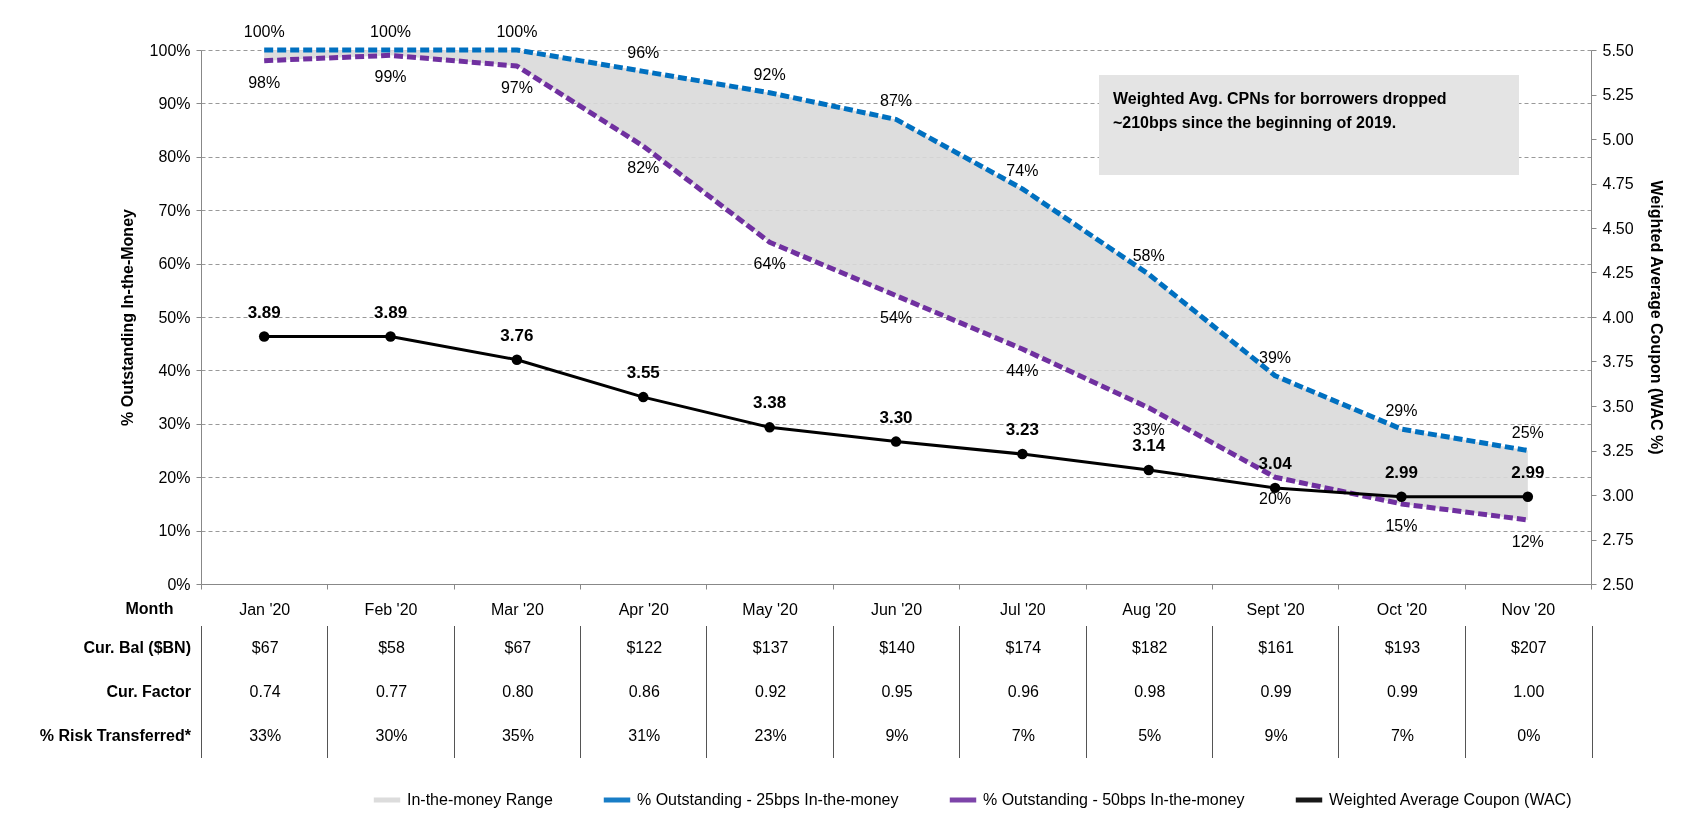 This screenshot has width=1705, height=816. I want to click on text: 33%, so click(265, 736).